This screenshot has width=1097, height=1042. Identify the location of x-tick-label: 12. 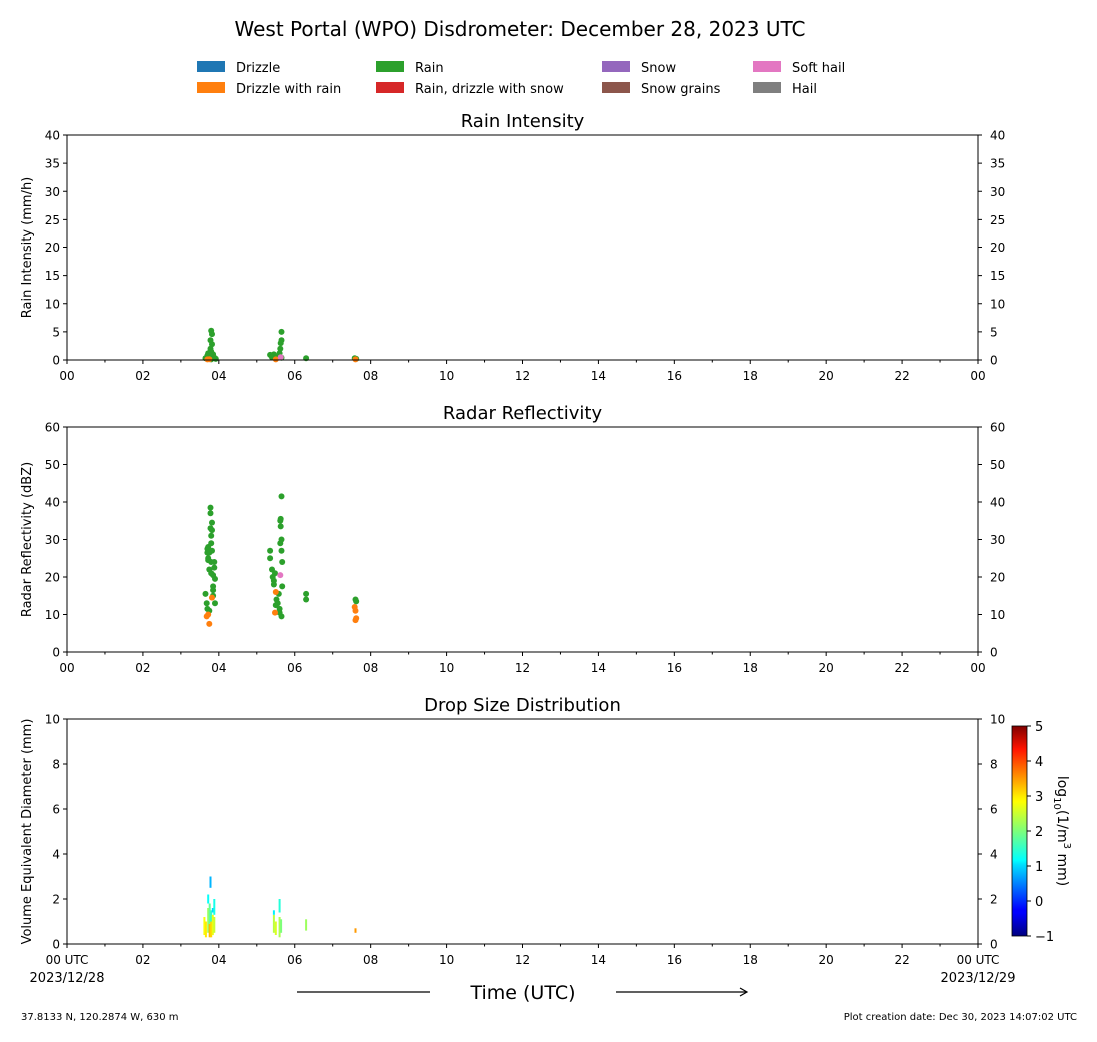
(522, 376).